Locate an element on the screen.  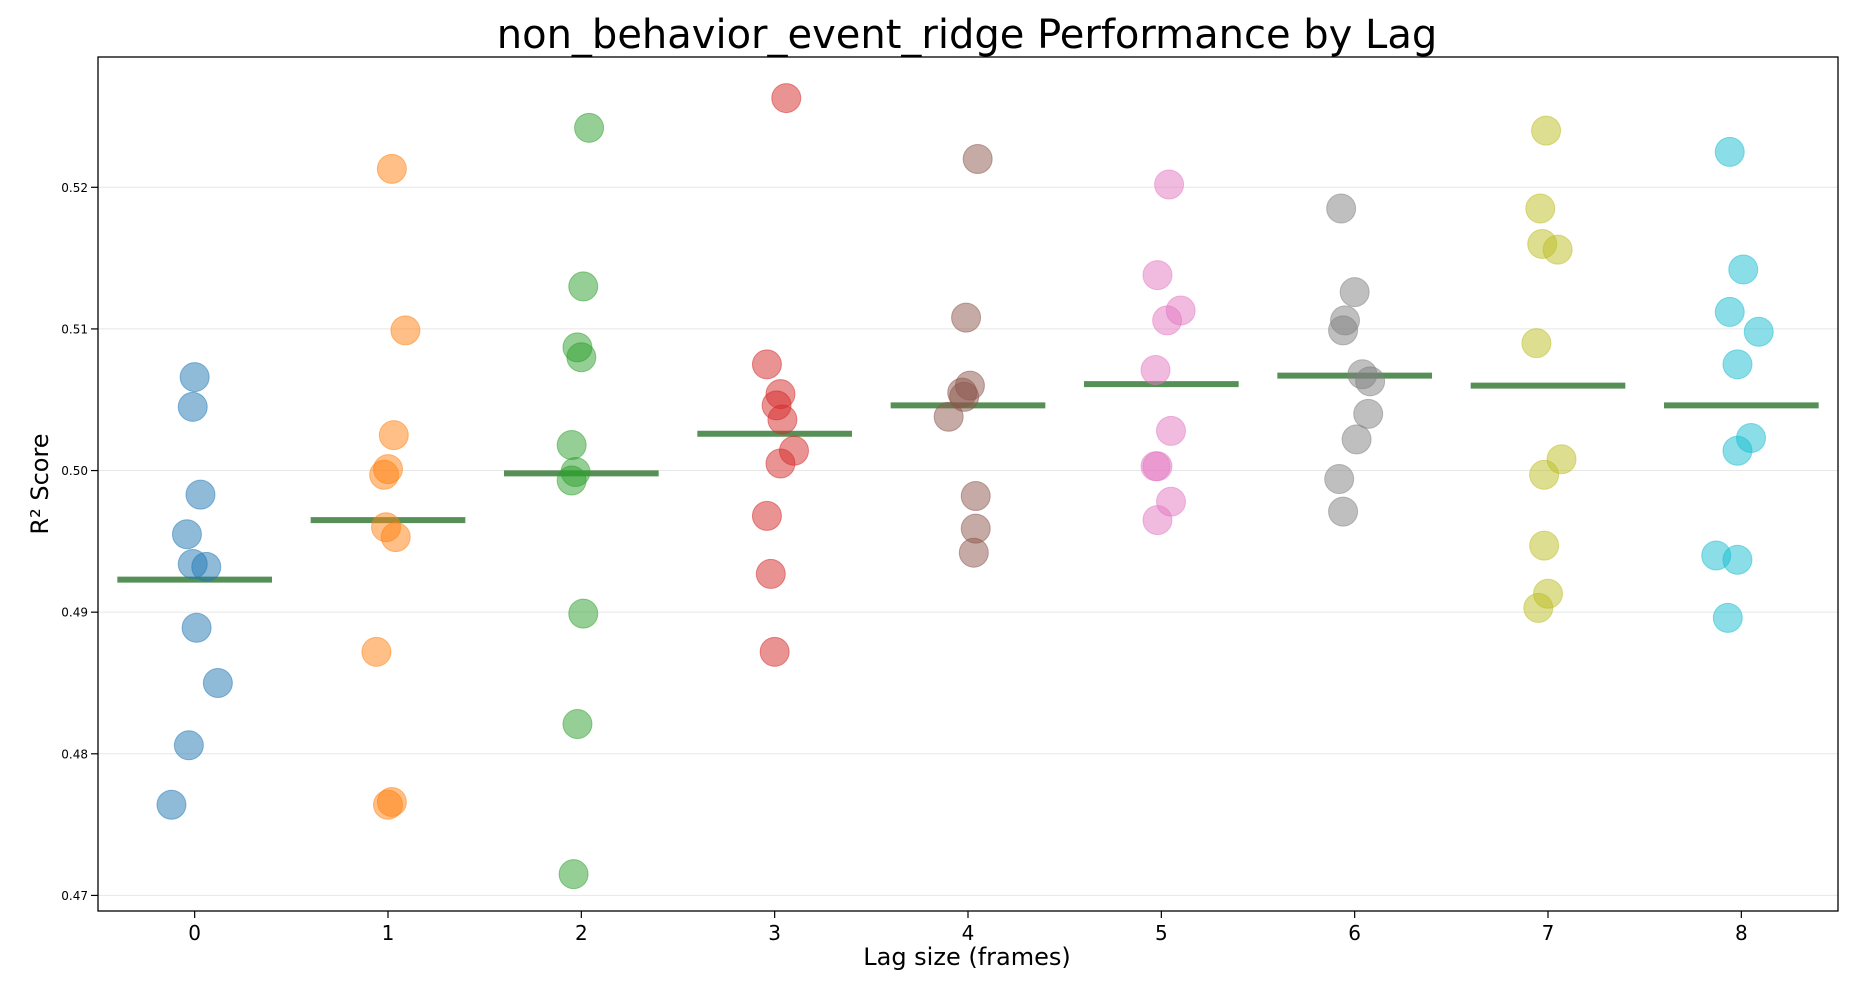
x-tick-label: 8 is located at coordinates (1741, 933).